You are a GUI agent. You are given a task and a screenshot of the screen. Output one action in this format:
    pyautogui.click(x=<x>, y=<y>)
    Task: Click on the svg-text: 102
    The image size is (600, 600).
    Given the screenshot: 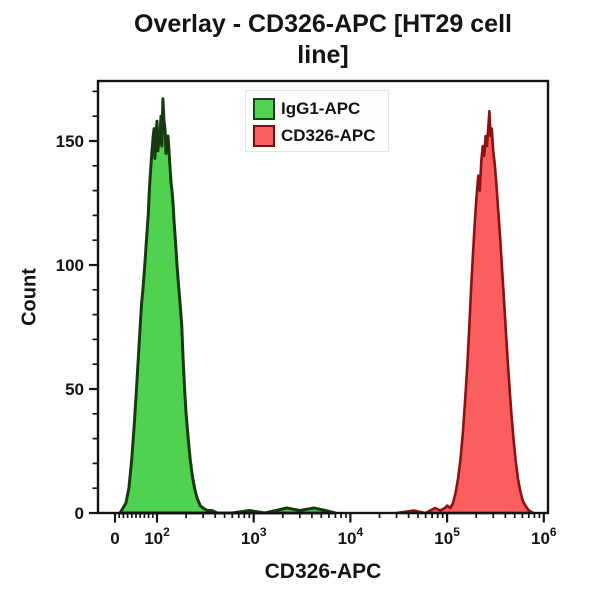 What is the action you would take?
    pyautogui.click(x=157, y=536)
    